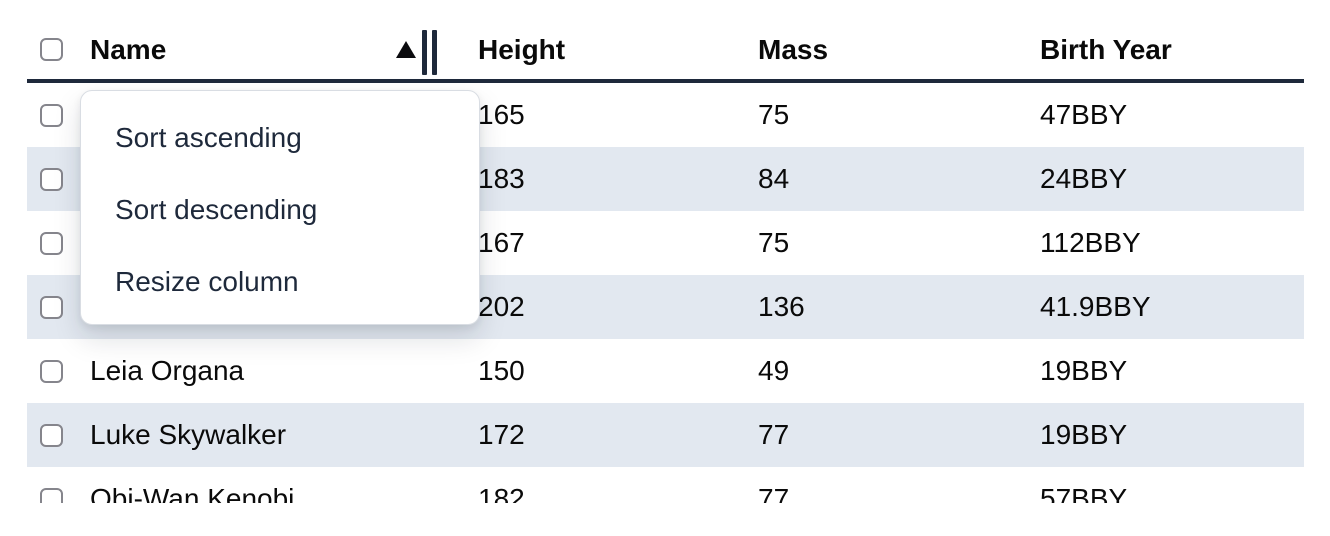  Describe the element at coordinates (265, 49) in the screenshot. I see `column-header-name: Name` at that location.